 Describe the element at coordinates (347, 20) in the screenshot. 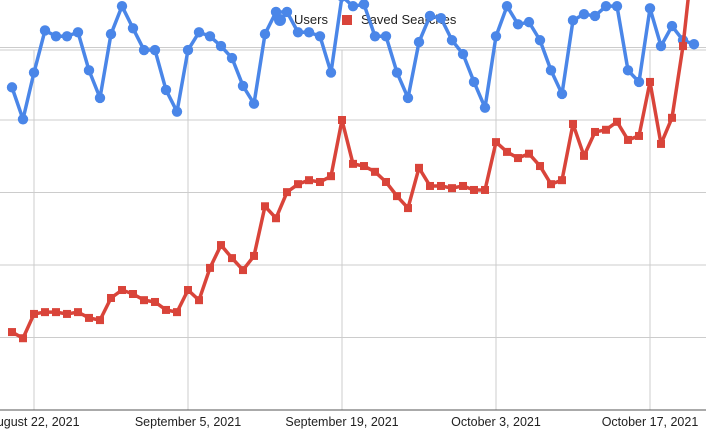

I see `legend-marker-saved-searches` at that location.